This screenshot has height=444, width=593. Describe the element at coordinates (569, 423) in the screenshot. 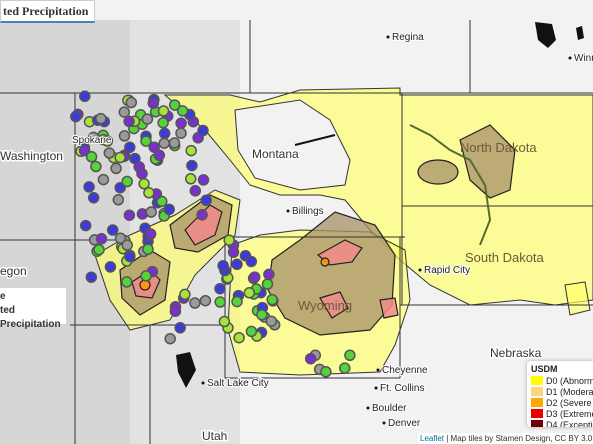

I see `legend-label: D4 (Exception` at that location.